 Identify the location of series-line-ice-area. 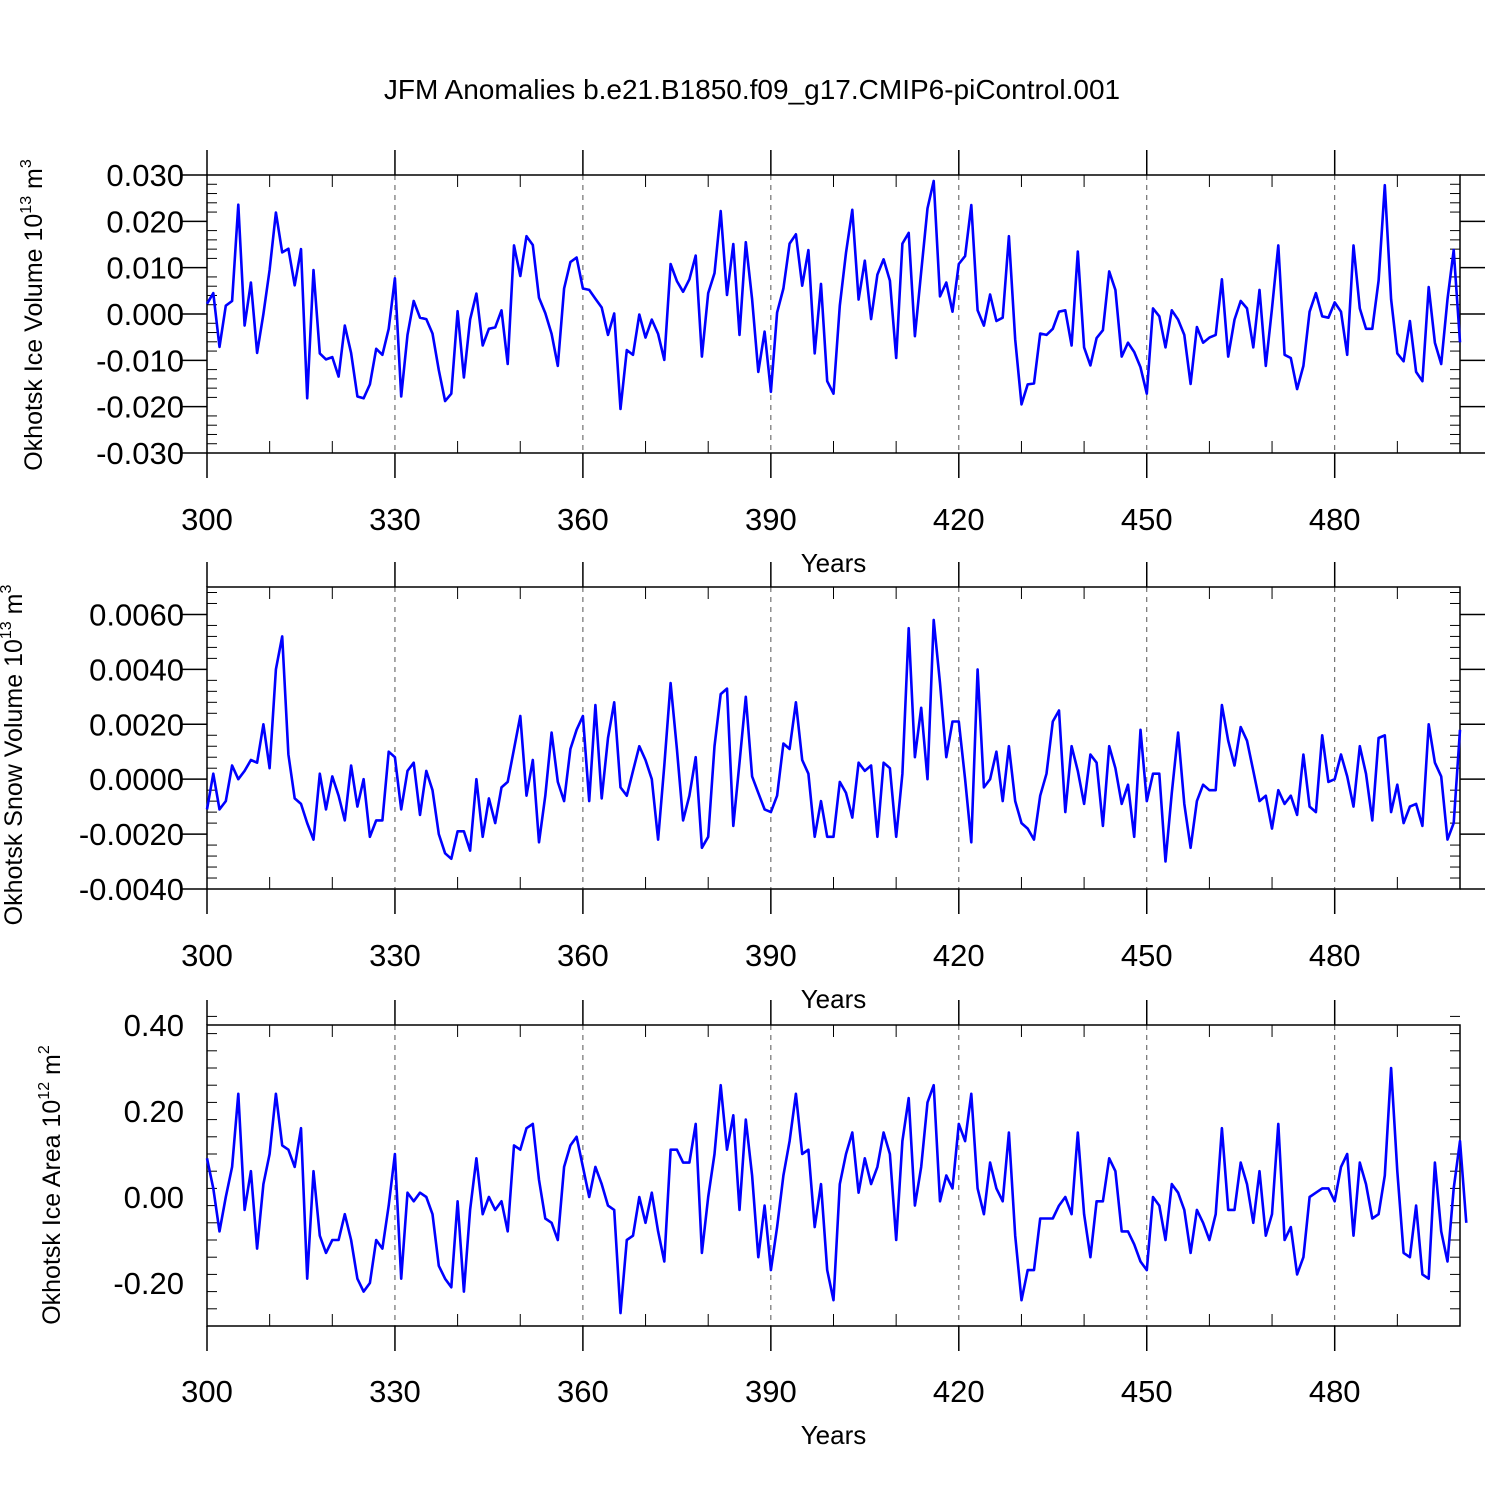
(836, 1190).